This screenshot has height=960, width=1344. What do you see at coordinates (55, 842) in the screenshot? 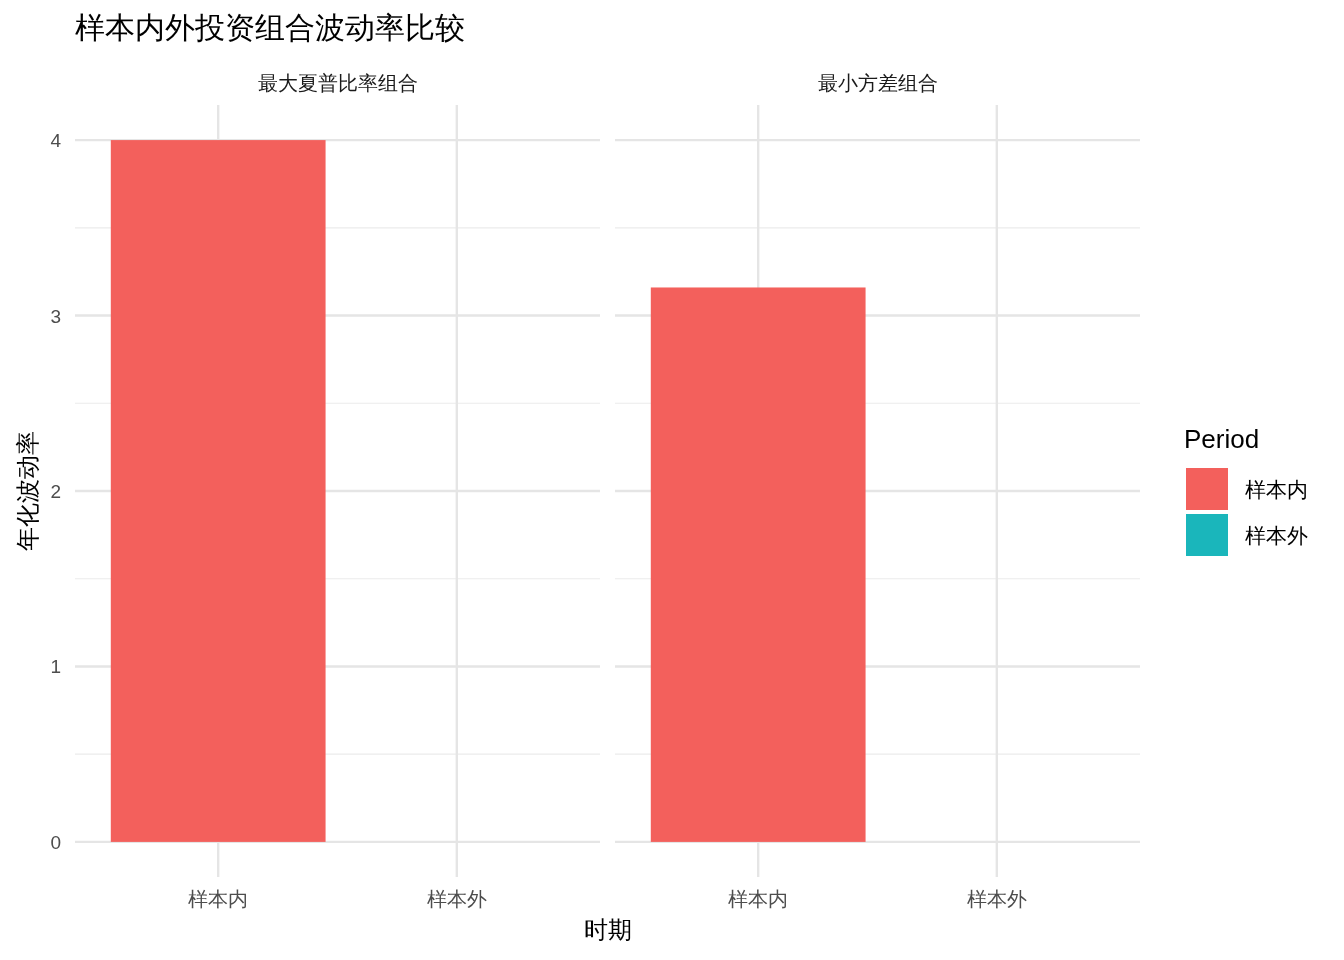
I see `y-tick-label: 0` at bounding box center [55, 842].